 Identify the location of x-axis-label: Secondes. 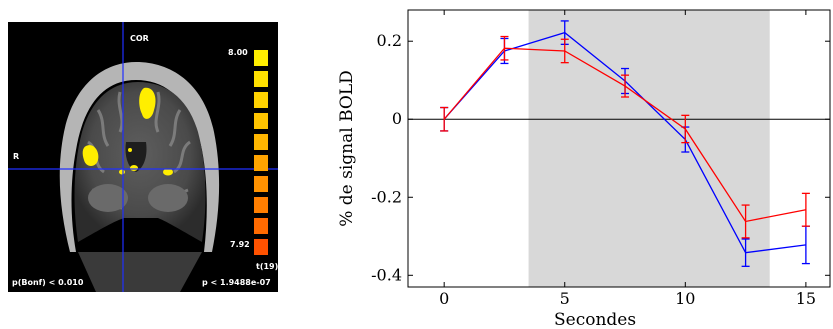
(595, 319).